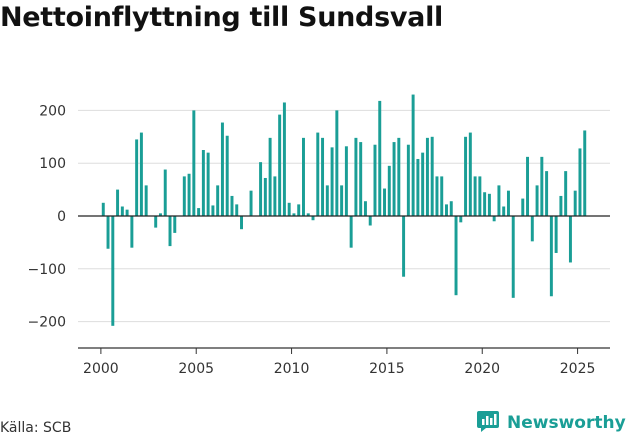 The image size is (631, 439). I want to click on chart-title: Nettoinflyttning till Sundsvall, so click(221, 17).